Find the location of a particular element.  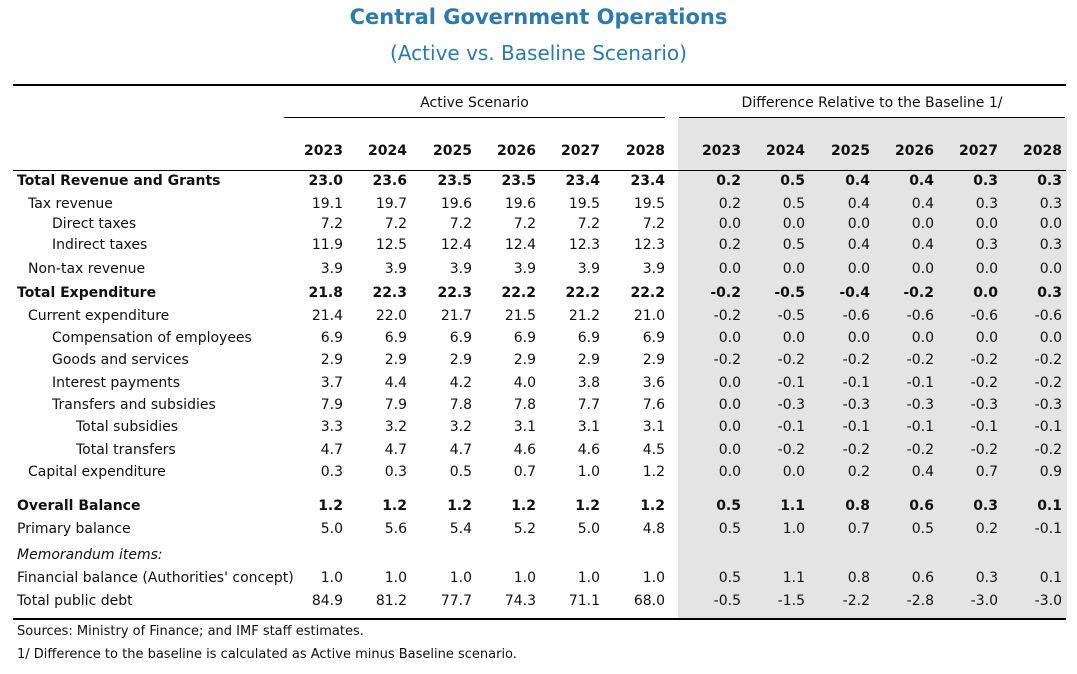

active-value: 77.7 is located at coordinates (456, 601).